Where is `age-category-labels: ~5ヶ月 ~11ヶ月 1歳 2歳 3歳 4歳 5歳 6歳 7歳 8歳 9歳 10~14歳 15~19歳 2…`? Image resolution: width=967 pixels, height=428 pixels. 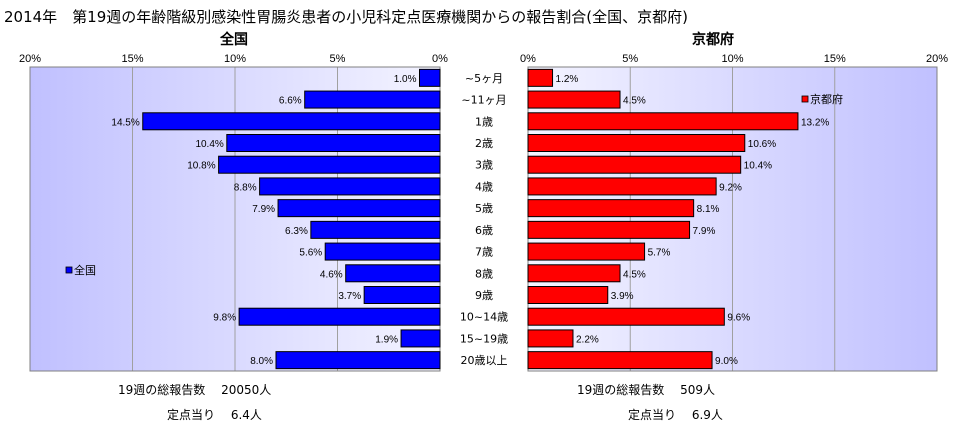
age-category-labels: ~5ヶ月 ~11ヶ月 1歳 2歳 3歳 4歳 5歳 6歳 7歳 8歳 9歳 10~14歳 15~19歳 2… is located at coordinates (484, 219).